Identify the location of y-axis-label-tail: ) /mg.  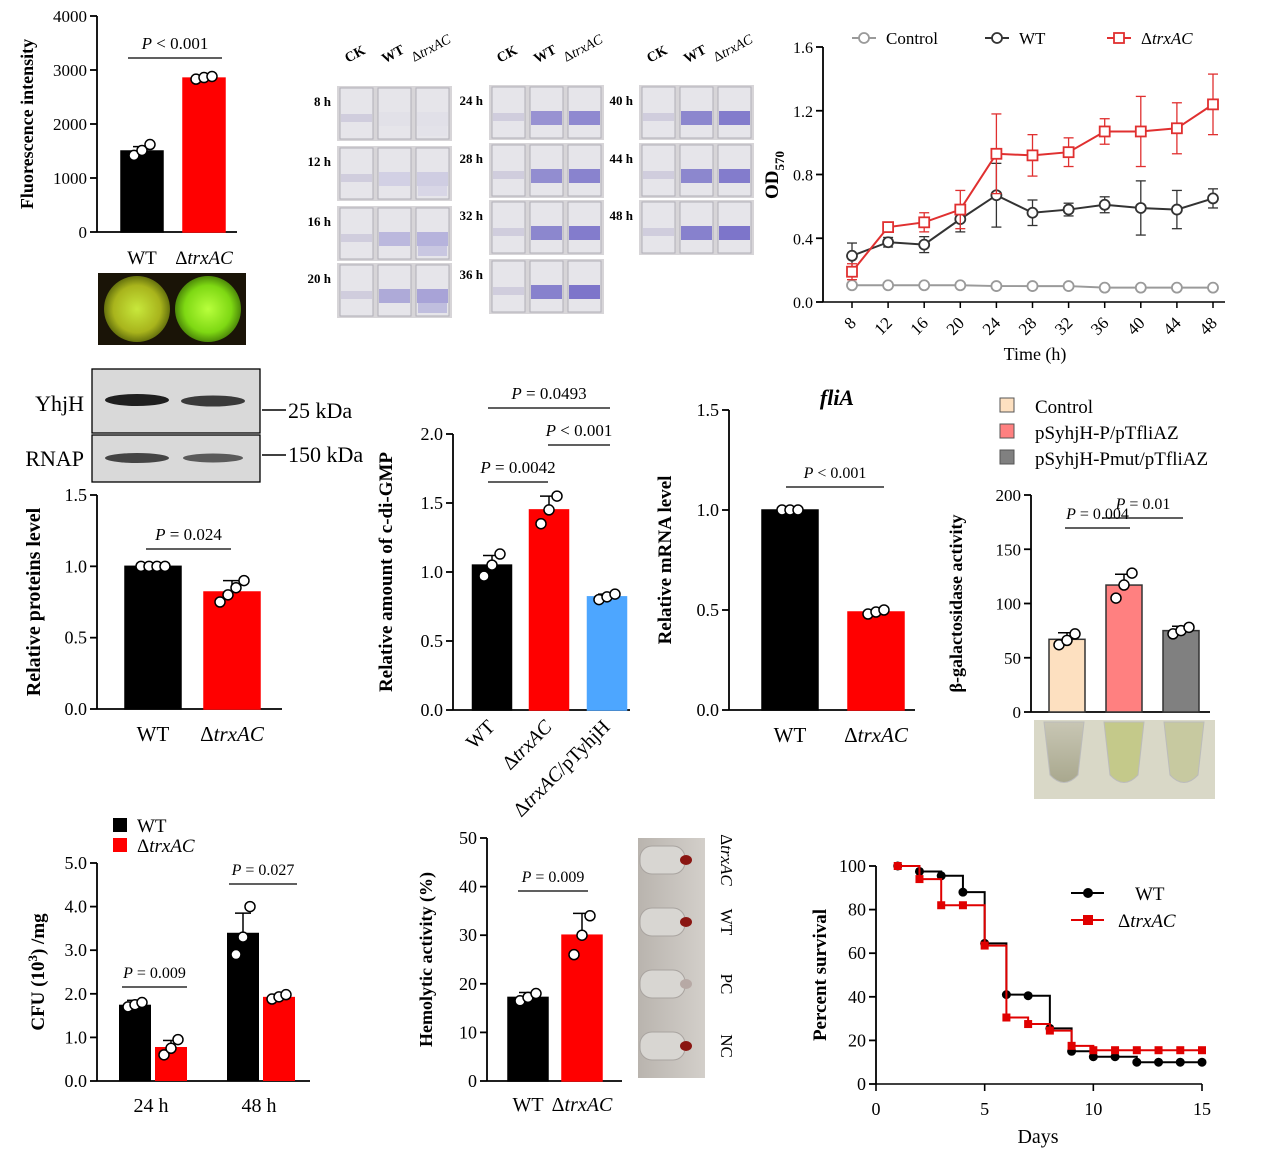
(38, 934).